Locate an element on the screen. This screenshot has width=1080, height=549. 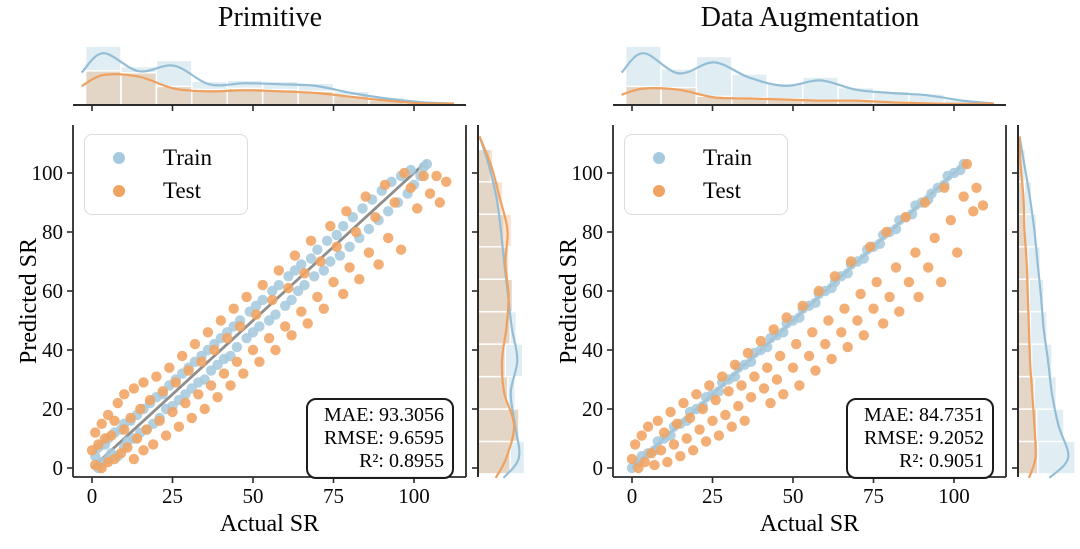
x-tick-label: 75 is located at coordinates (333, 496).